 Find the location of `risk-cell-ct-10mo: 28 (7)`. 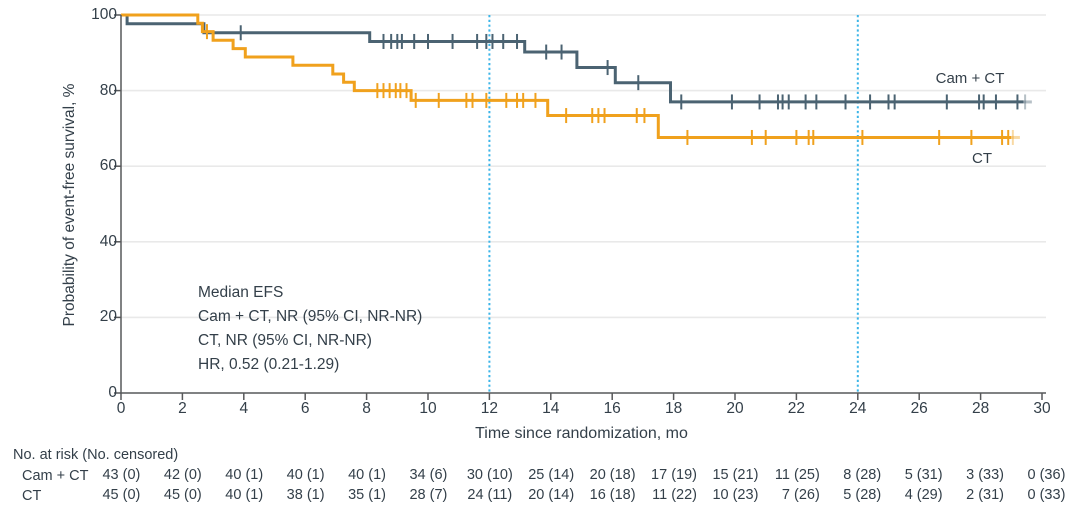

risk-cell-ct-10mo: 28 (7) is located at coordinates (428, 495).